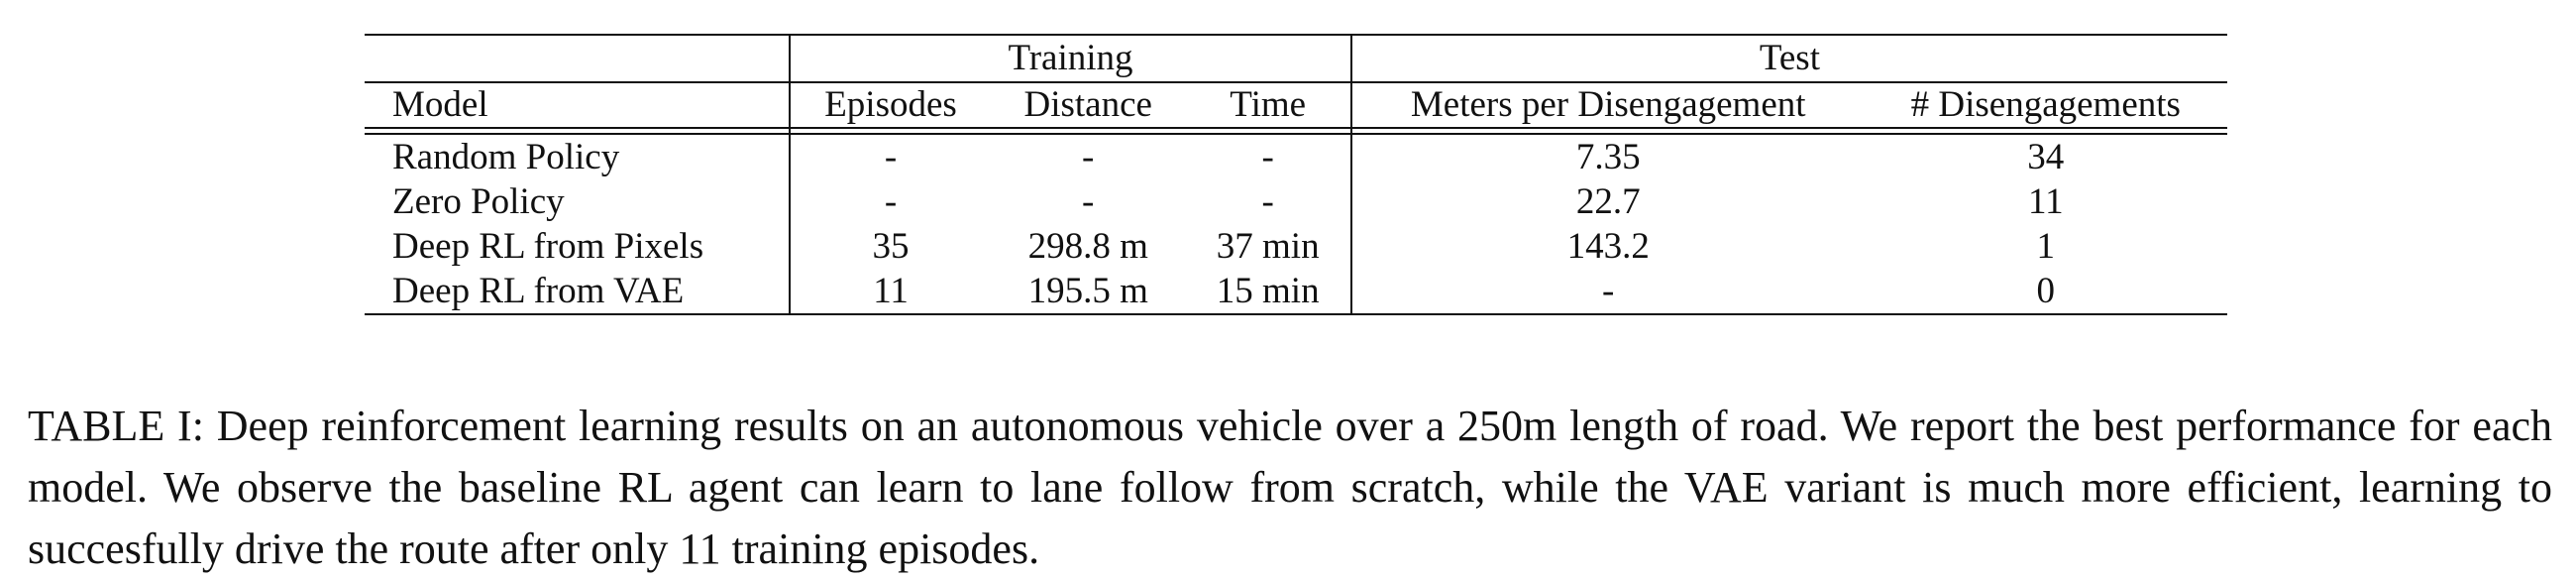  What do you see at coordinates (578, 104) in the screenshot?
I see `column-header-model: Model` at bounding box center [578, 104].